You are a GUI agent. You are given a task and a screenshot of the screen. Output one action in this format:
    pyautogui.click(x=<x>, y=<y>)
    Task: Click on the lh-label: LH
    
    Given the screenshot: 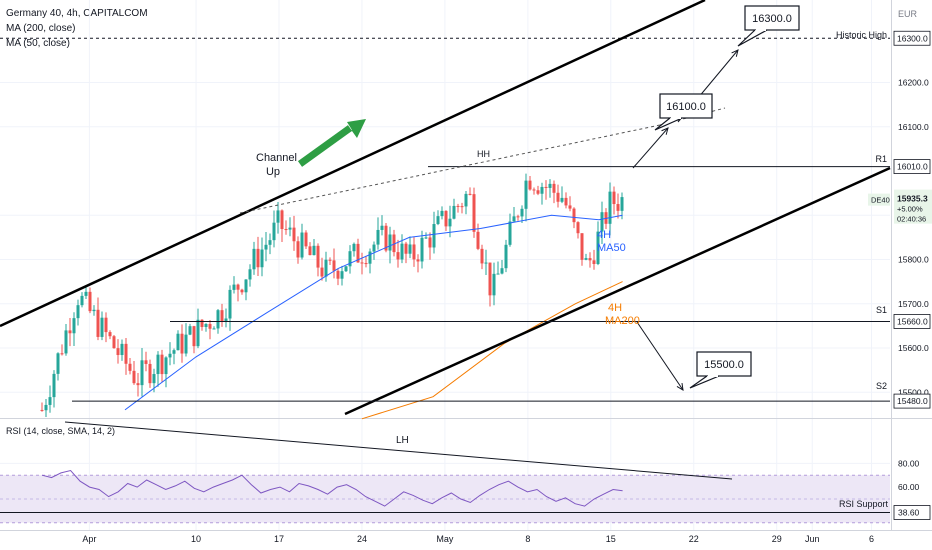 What is the action you would take?
    pyautogui.click(x=402, y=440)
    